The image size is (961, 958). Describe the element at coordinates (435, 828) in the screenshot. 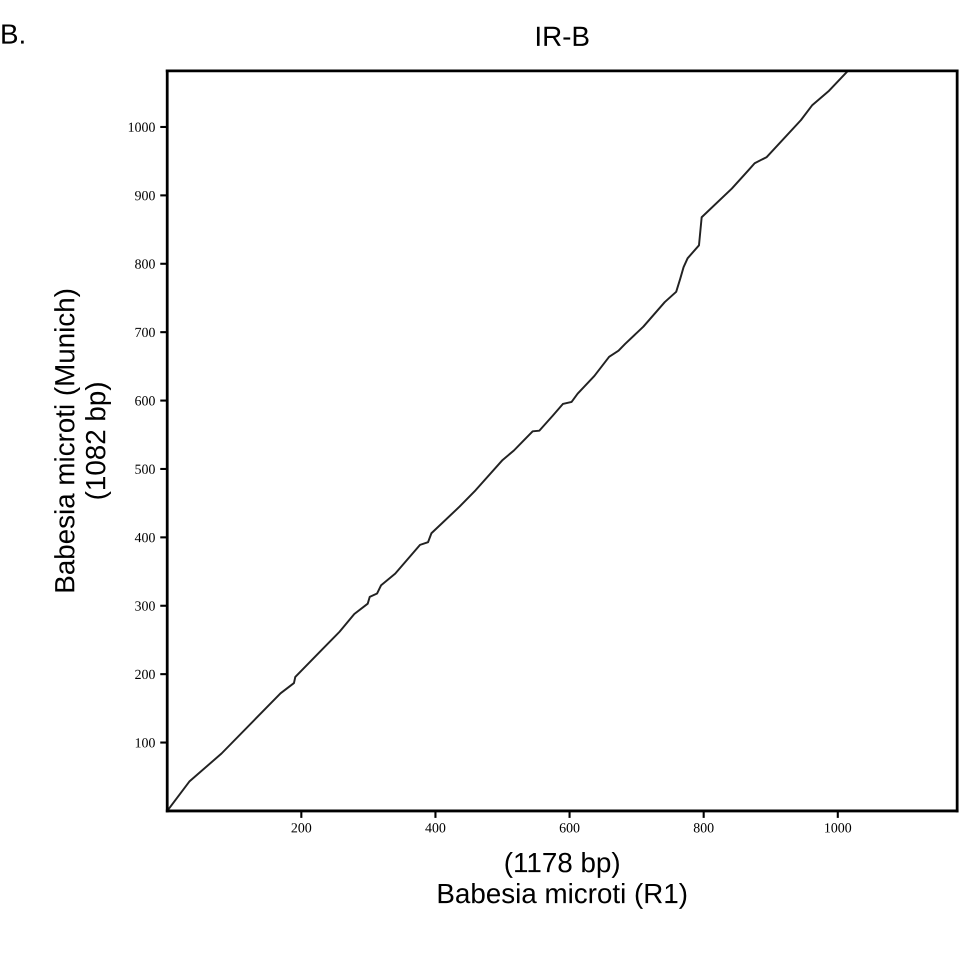

I see `x-tick-label: 400` at that location.